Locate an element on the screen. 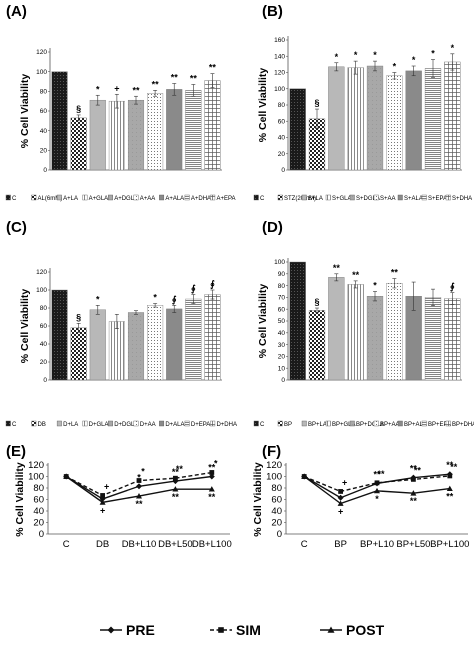  legend-label: BP+EPA is located at coordinates (439, 425).